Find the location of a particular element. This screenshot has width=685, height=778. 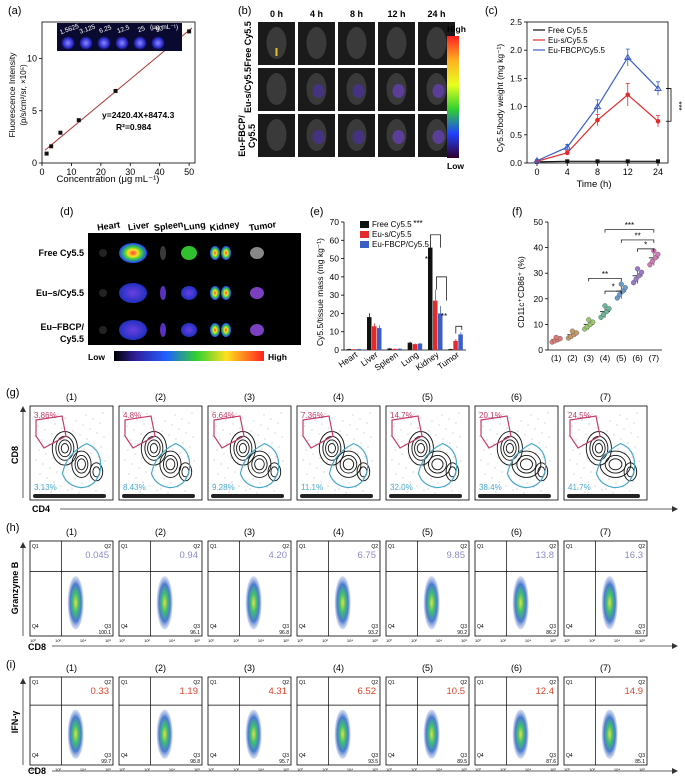

panel-h-q2: Q2 is located at coordinates (196, 547).